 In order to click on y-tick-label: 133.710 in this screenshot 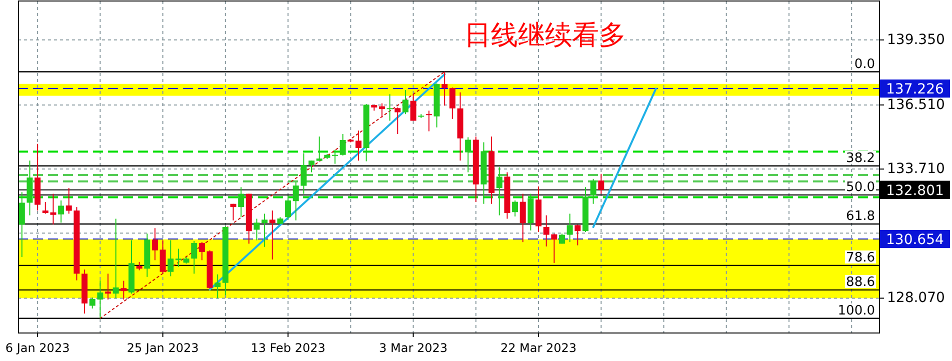, I will do `click(916, 169)`.